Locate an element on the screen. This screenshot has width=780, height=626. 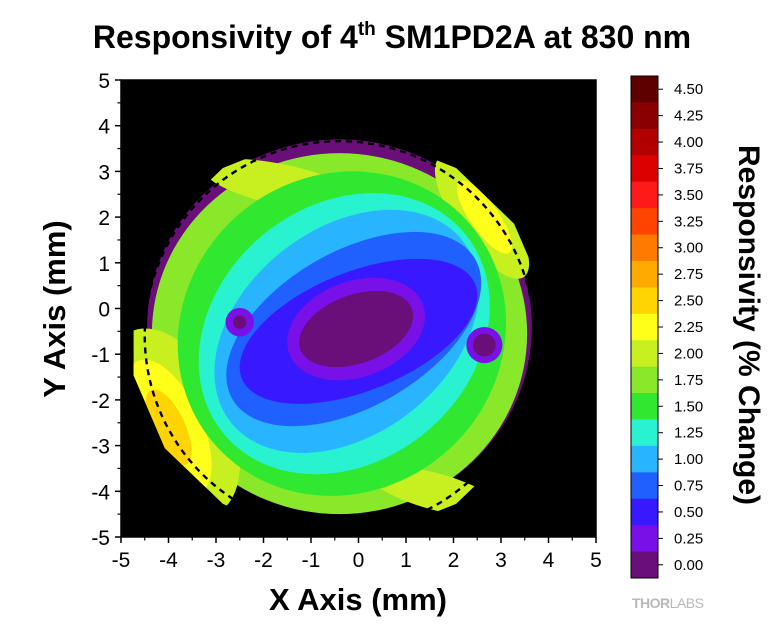
contour-band-0.00 is located at coordinates (356, 329).